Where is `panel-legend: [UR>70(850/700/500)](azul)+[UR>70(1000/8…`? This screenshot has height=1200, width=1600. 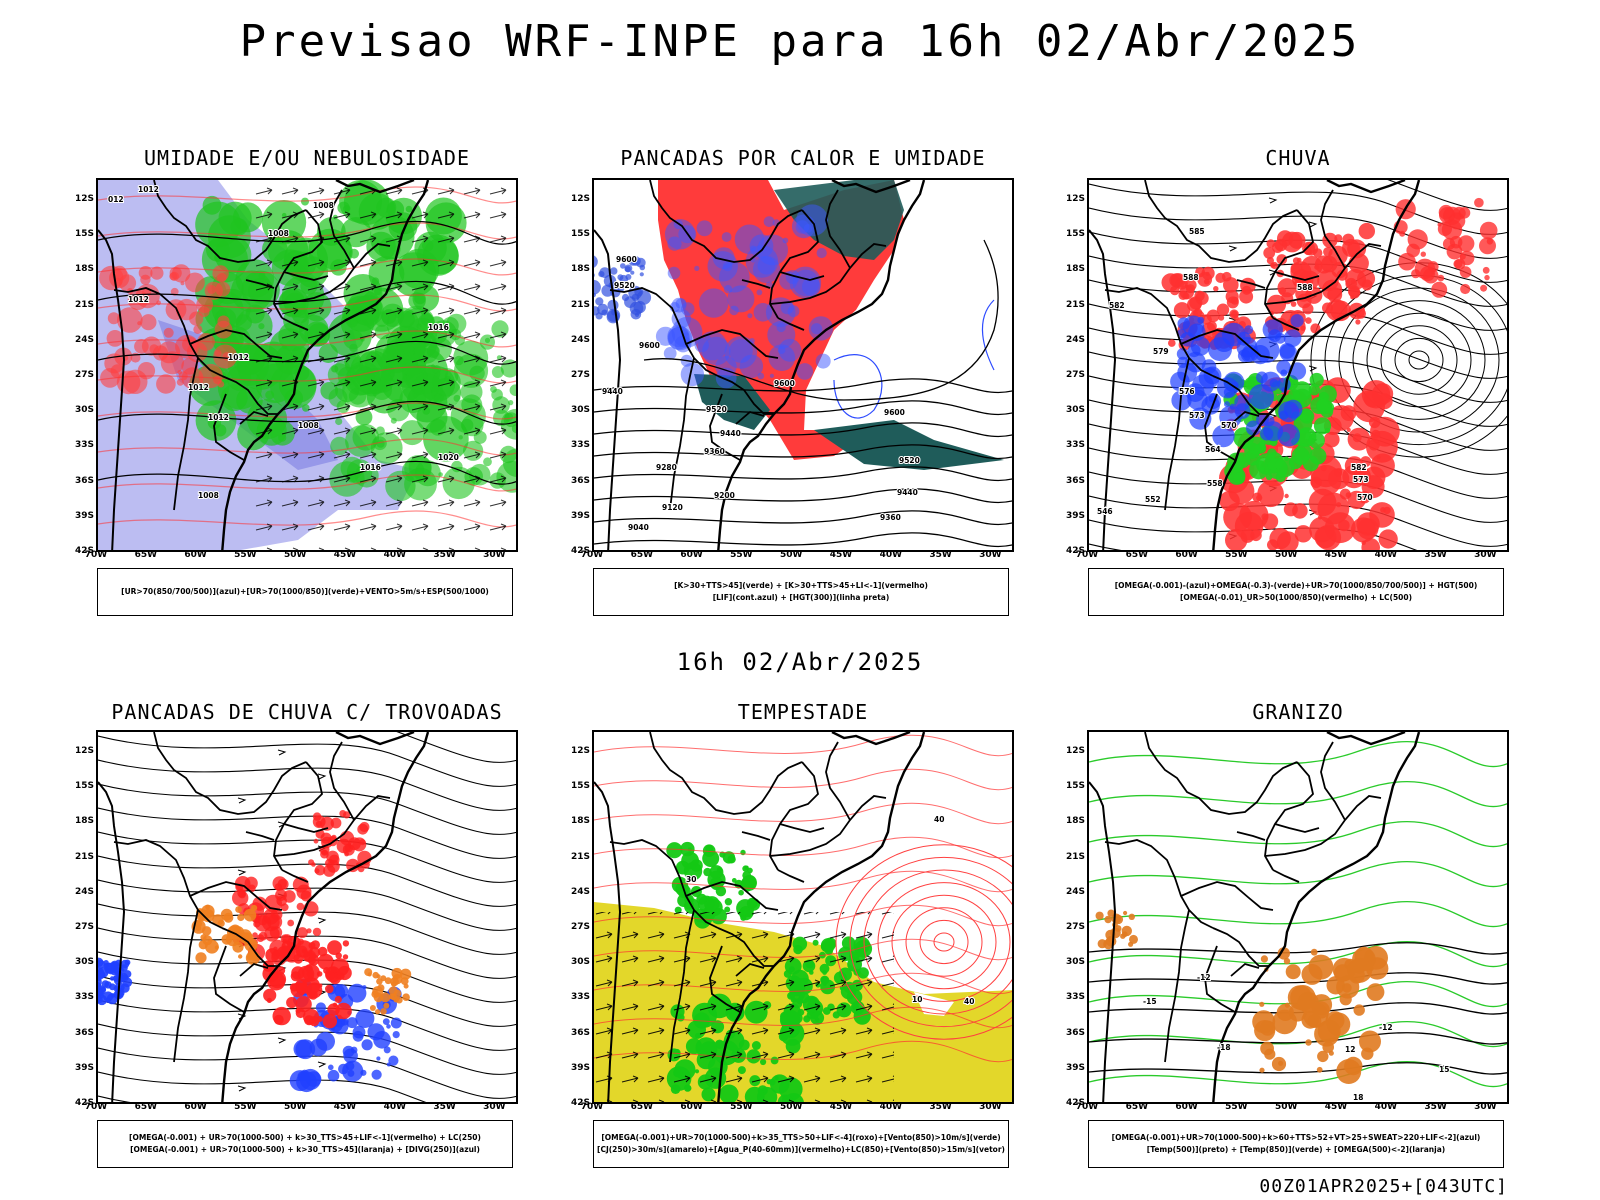 panel-legend: [UR>70(850/700/500)](azul)+[UR>70(1000/8… is located at coordinates (305, 592).